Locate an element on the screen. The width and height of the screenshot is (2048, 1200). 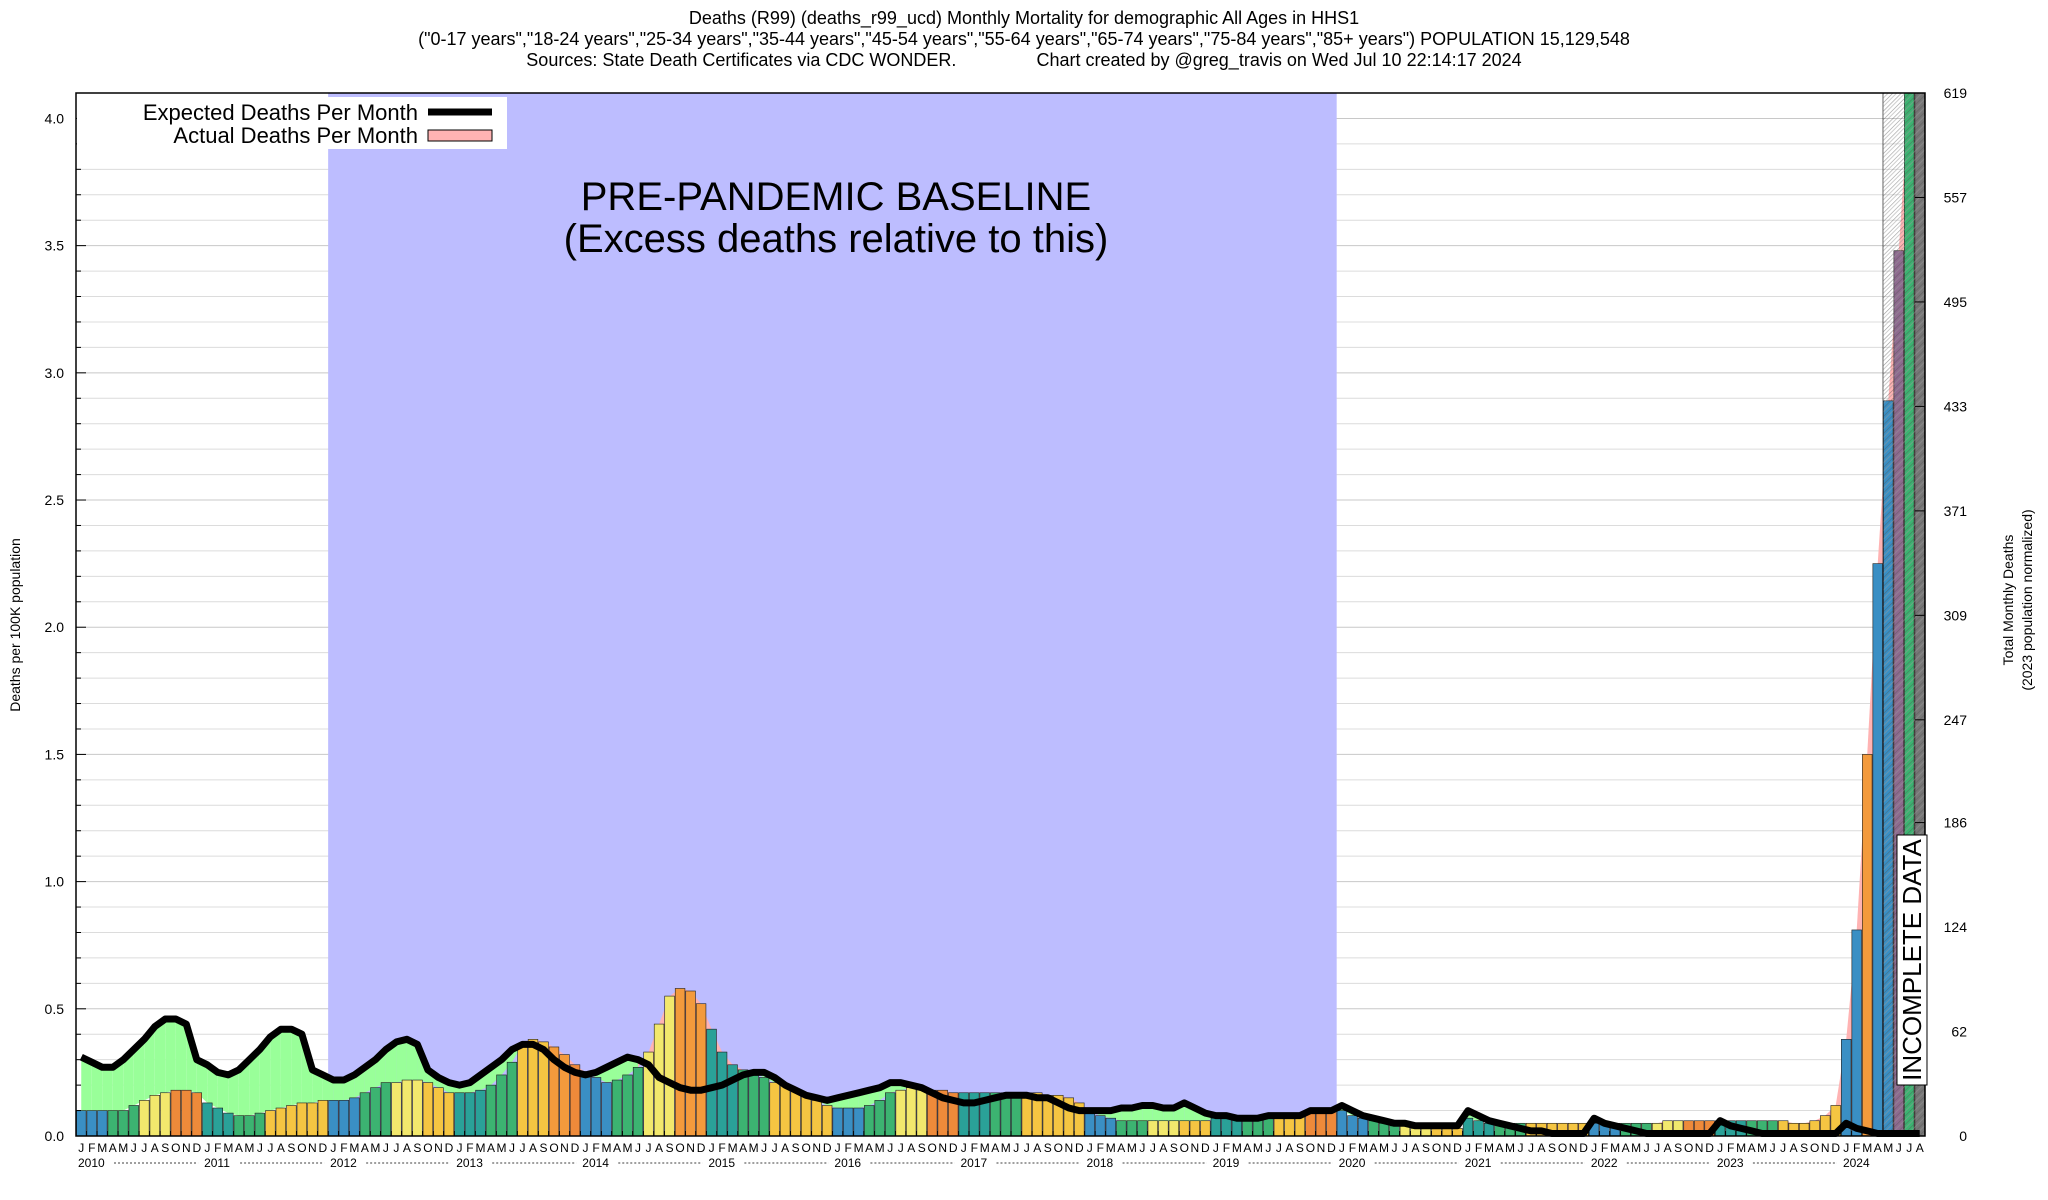
year-tick-label: 2018 is located at coordinates (1100, 1163).